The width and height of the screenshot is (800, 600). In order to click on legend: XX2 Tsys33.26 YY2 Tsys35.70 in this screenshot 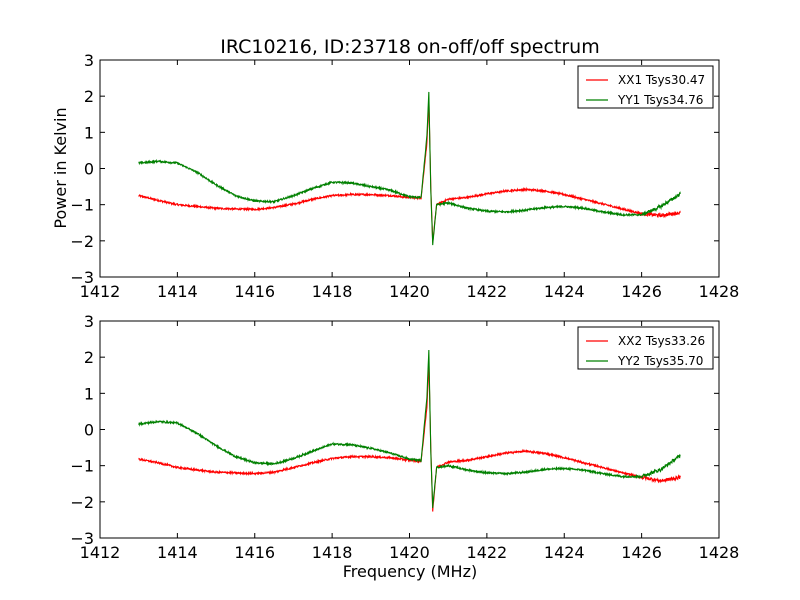, I will do `click(645, 348)`.